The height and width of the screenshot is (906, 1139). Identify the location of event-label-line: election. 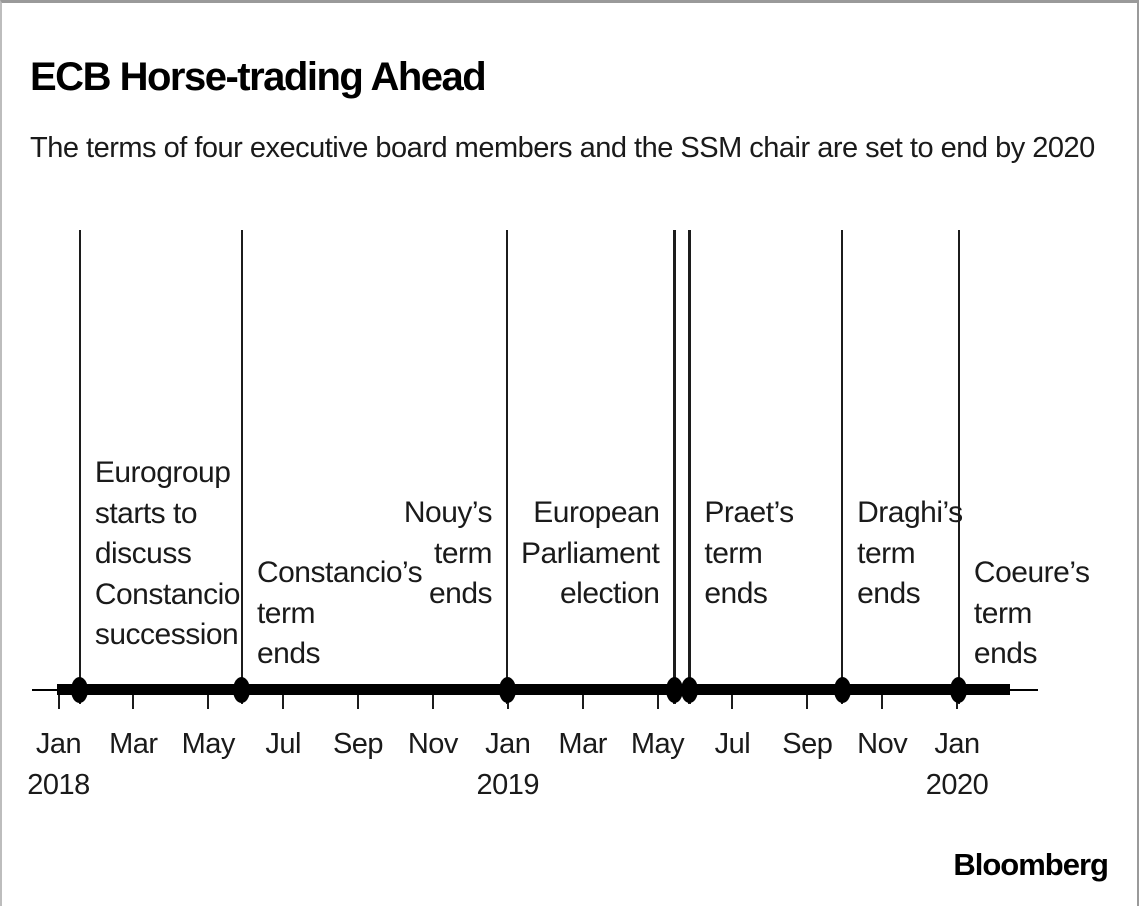
(609, 593).